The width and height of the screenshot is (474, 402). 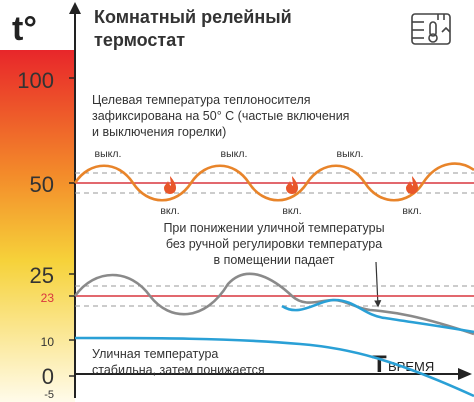 I want to click on axis-arrow-icon, so click(x=75, y=8).